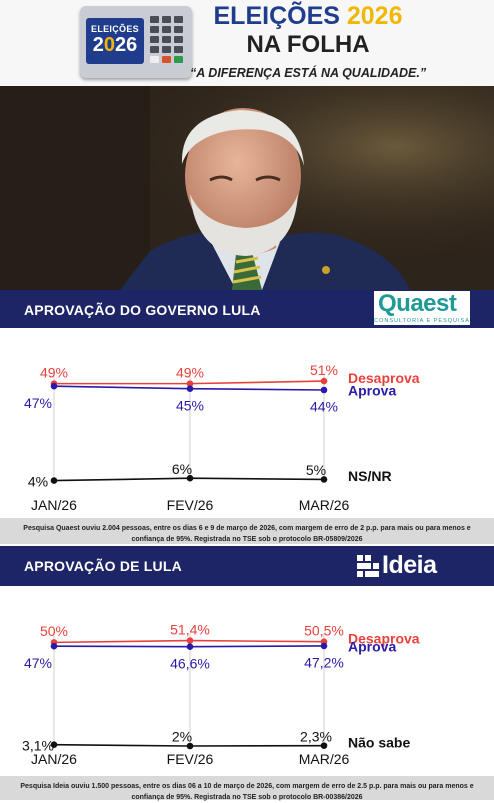  I want to click on header-slogan: “A DIFERENÇA ESTÁ NA QUALIDADE.”, so click(308, 73).